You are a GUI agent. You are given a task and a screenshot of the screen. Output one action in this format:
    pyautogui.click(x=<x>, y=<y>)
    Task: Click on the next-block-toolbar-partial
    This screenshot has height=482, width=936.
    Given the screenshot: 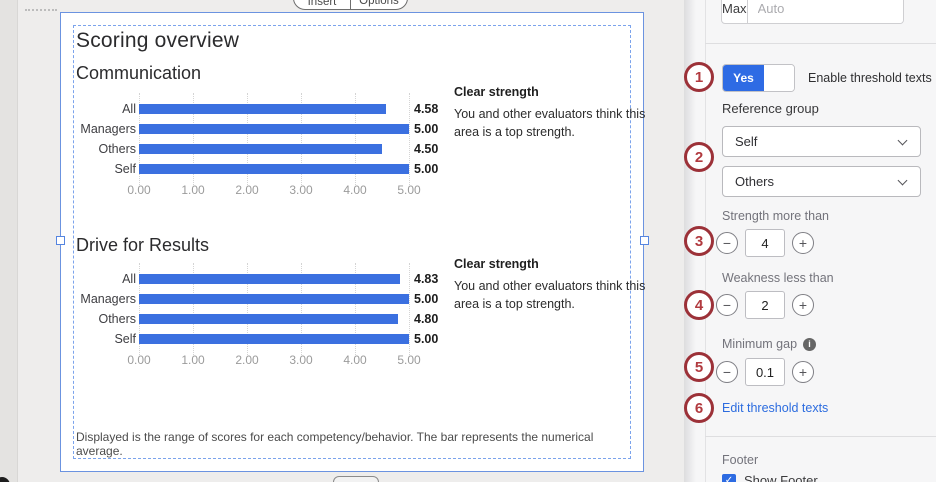 What is the action you would take?
    pyautogui.click(x=356, y=479)
    